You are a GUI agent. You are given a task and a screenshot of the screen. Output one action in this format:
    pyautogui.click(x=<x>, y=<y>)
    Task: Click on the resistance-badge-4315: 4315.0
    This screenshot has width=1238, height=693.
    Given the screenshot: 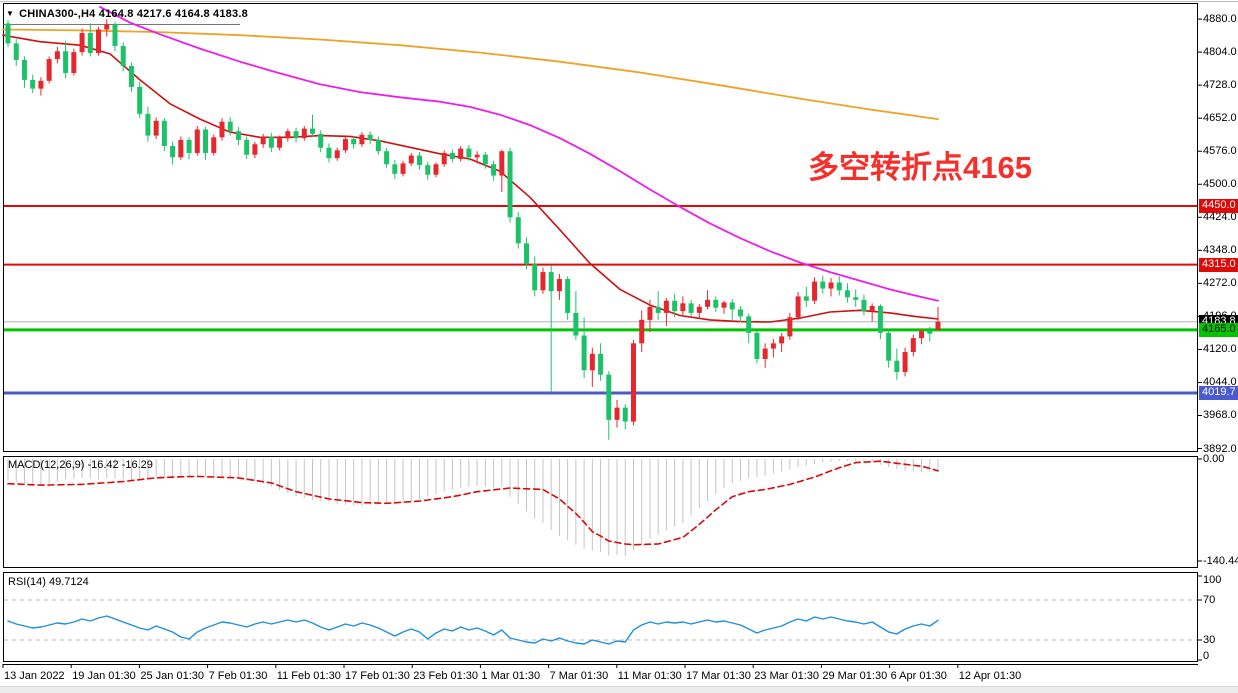 What is the action you would take?
    pyautogui.click(x=1218, y=264)
    